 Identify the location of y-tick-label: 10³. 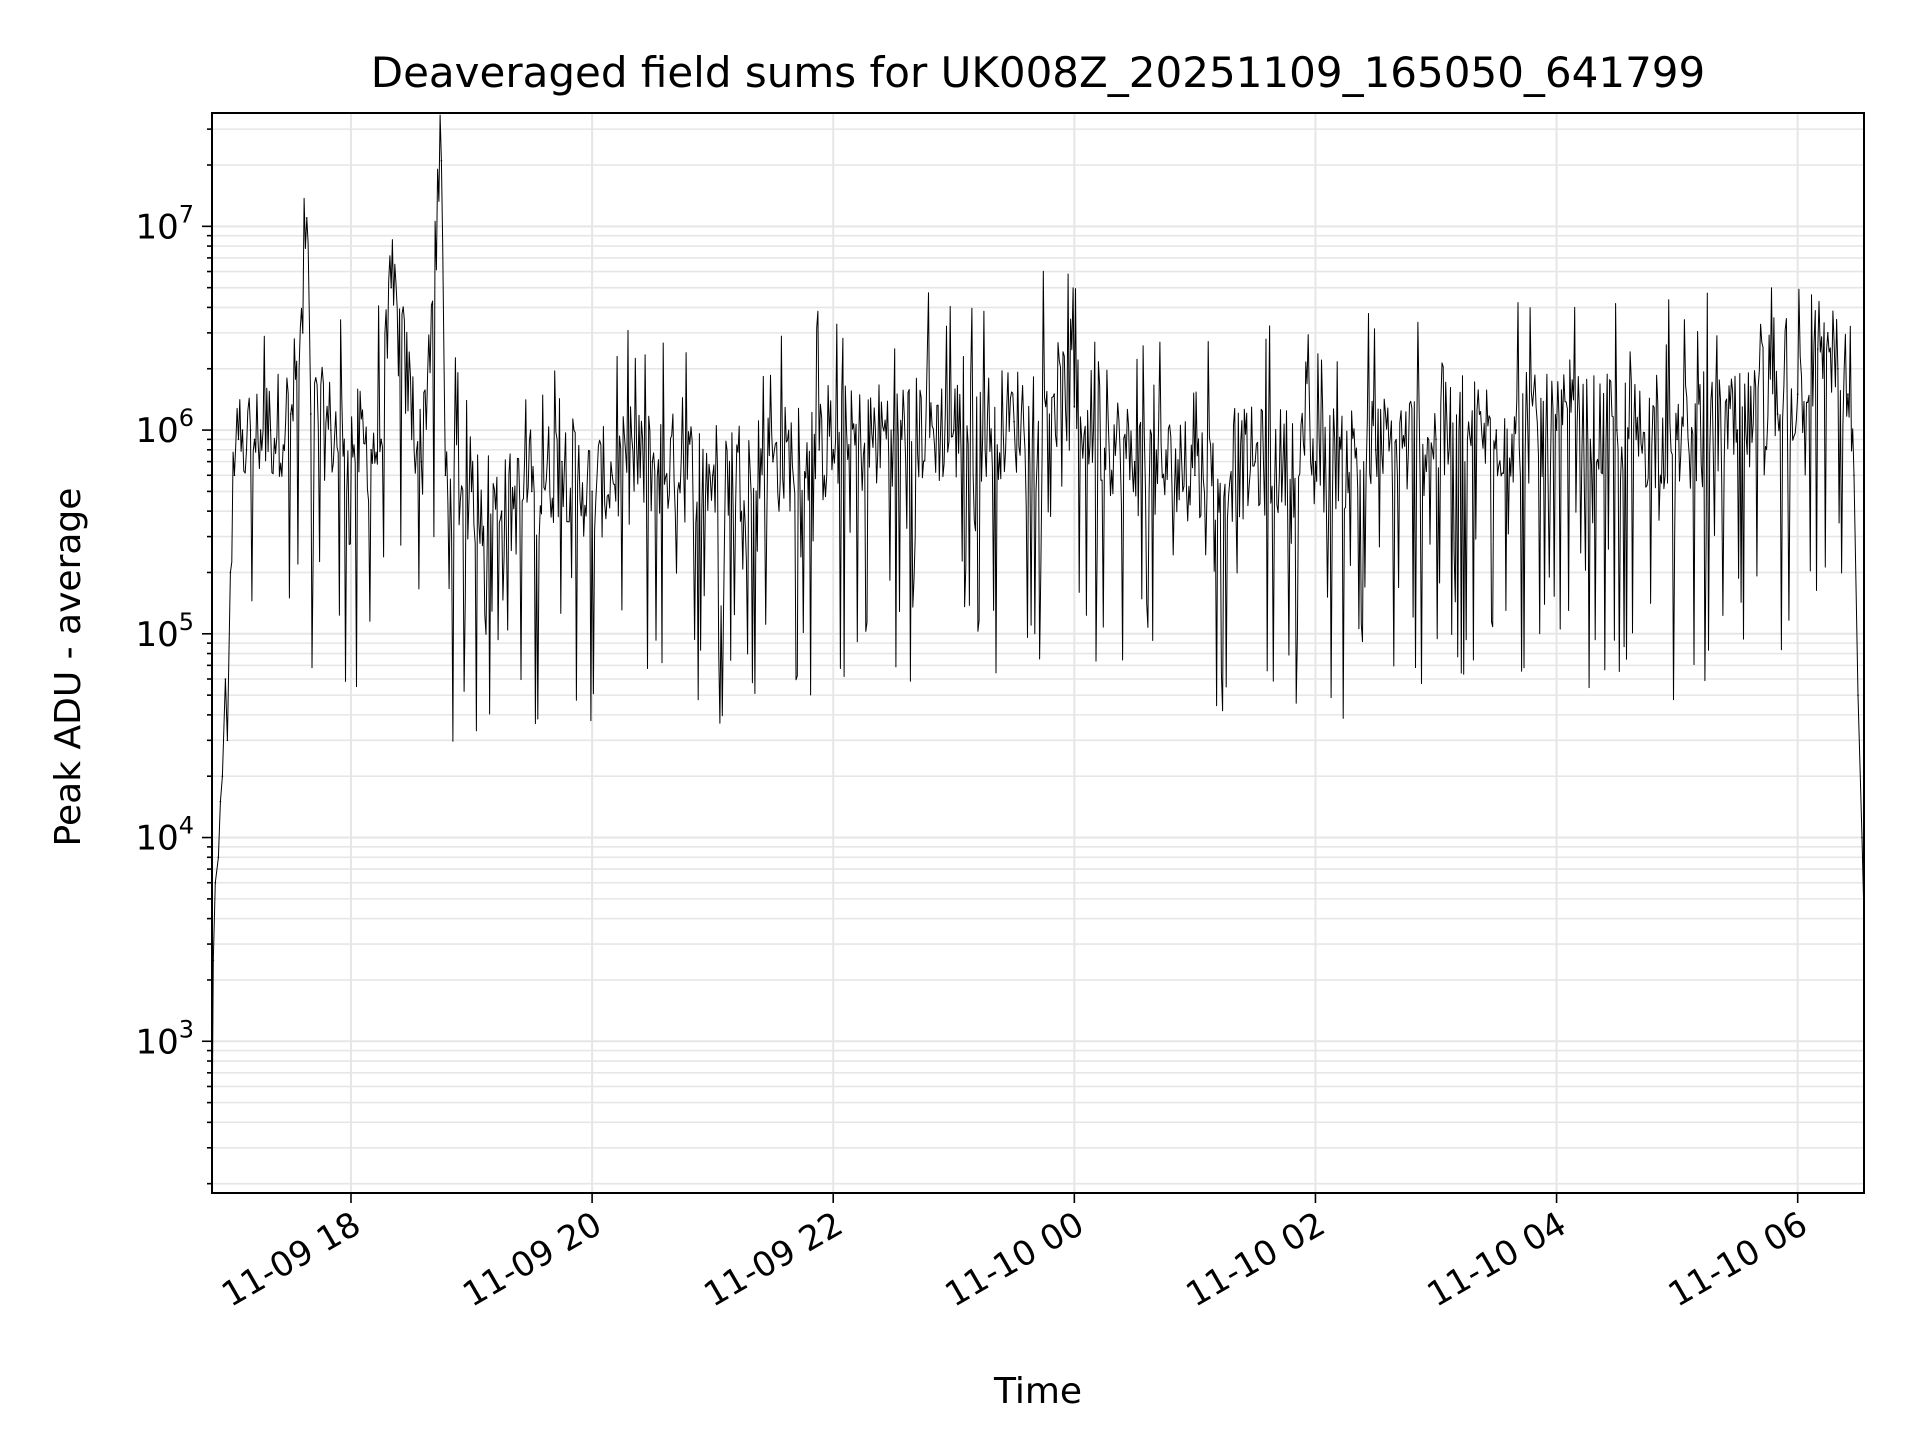
(164, 1038).